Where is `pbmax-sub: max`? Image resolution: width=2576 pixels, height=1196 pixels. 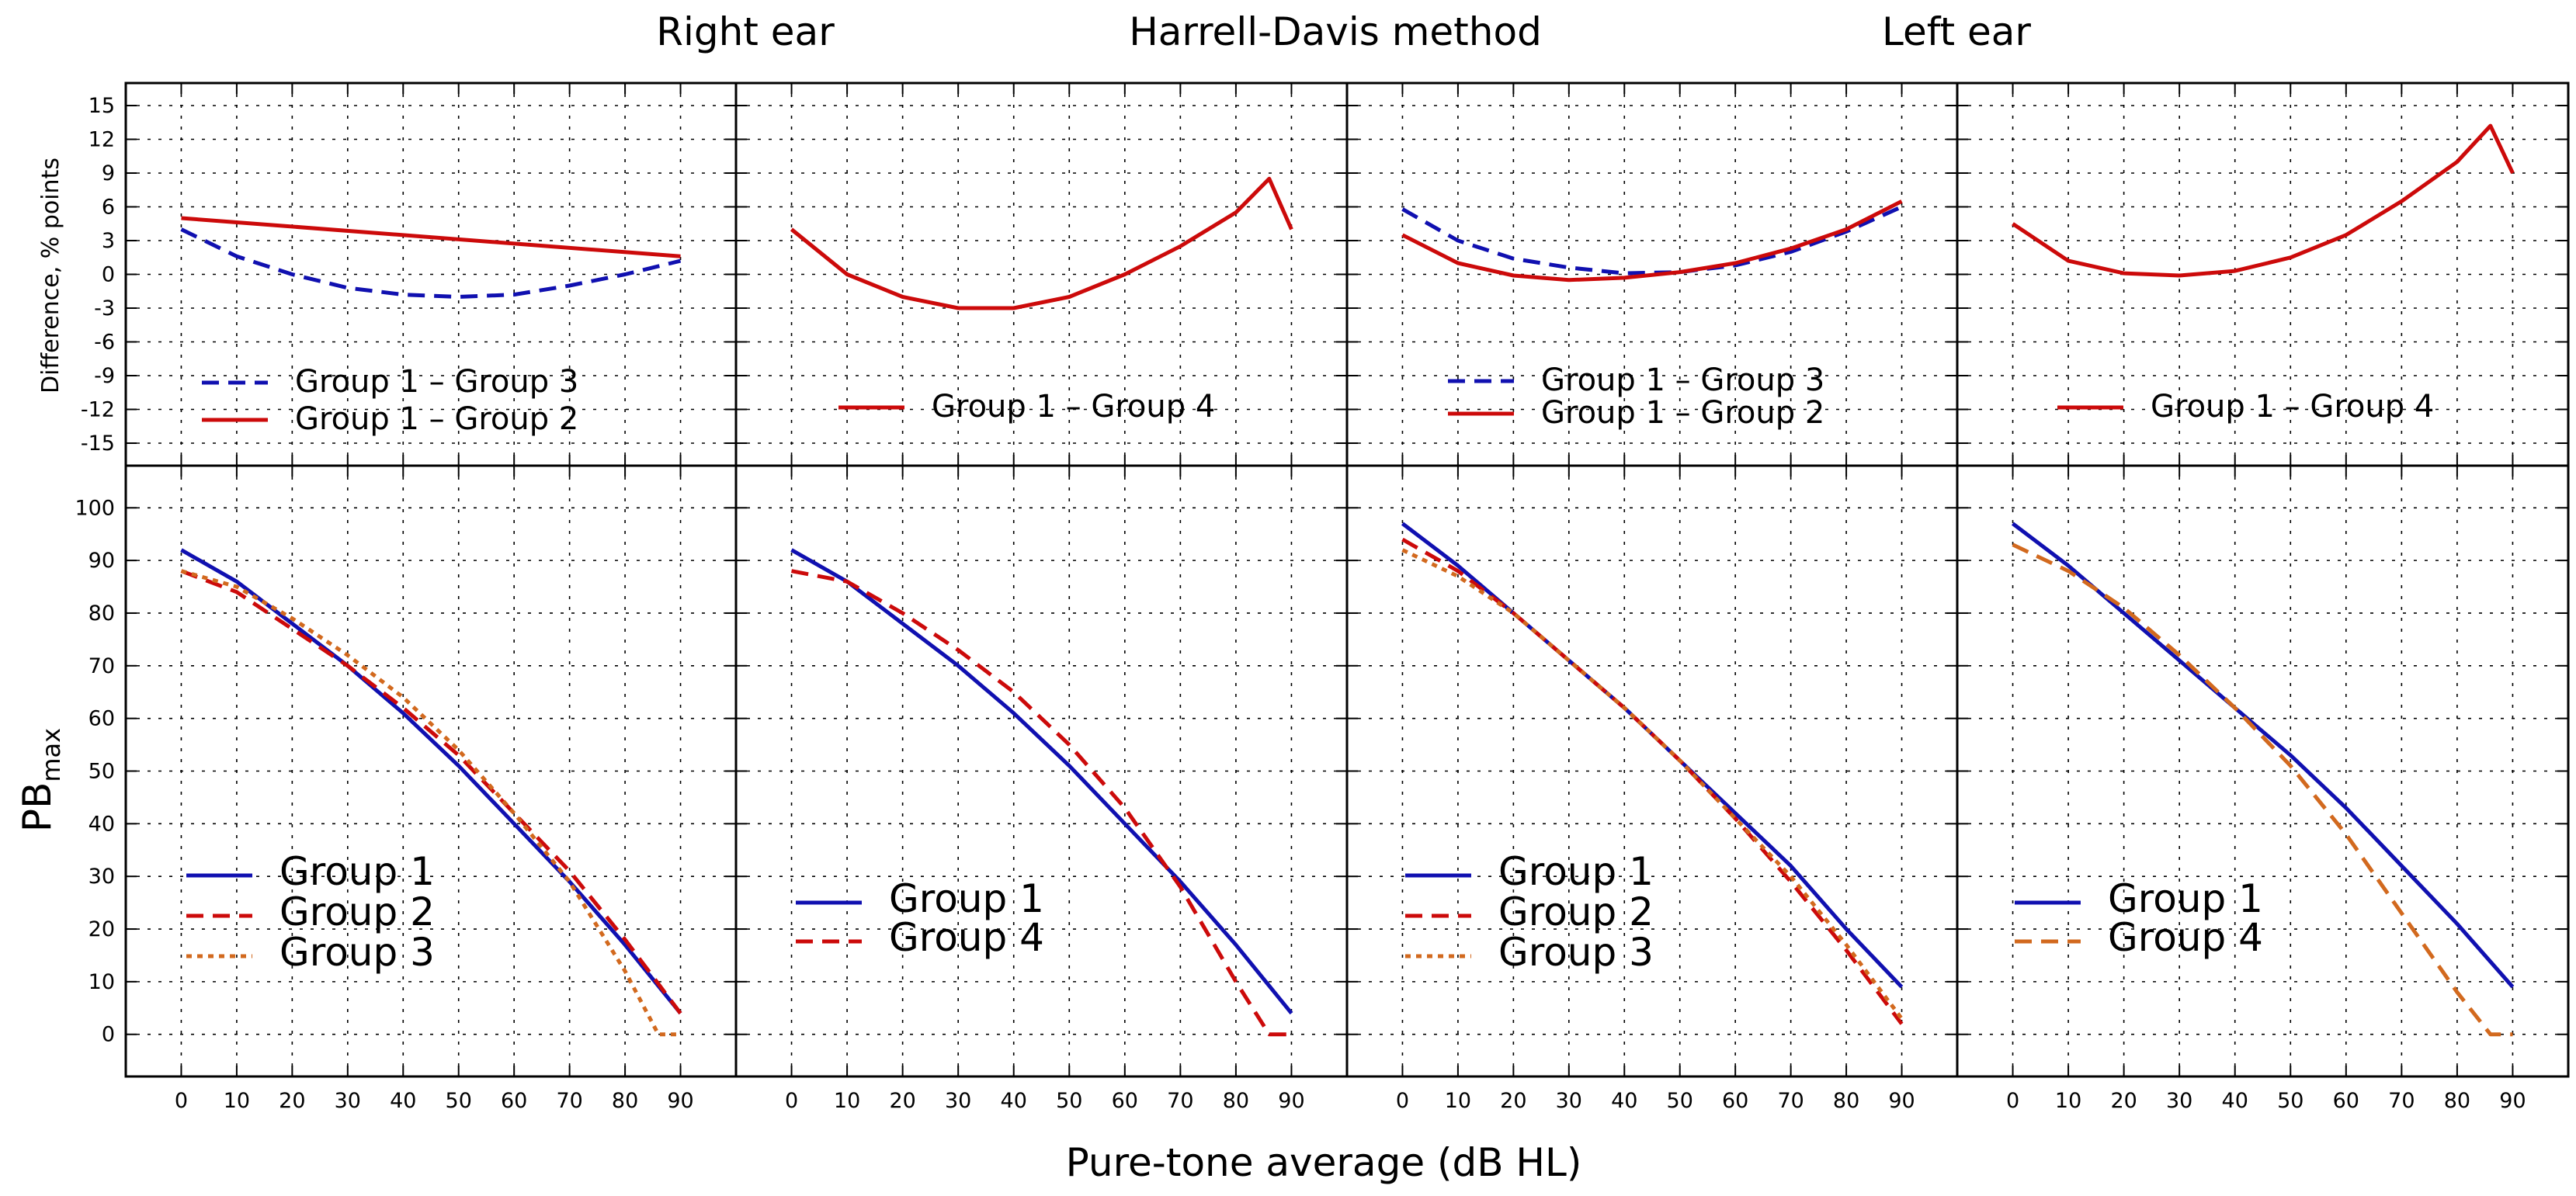
pbmax-sub: max is located at coordinates (51, 755).